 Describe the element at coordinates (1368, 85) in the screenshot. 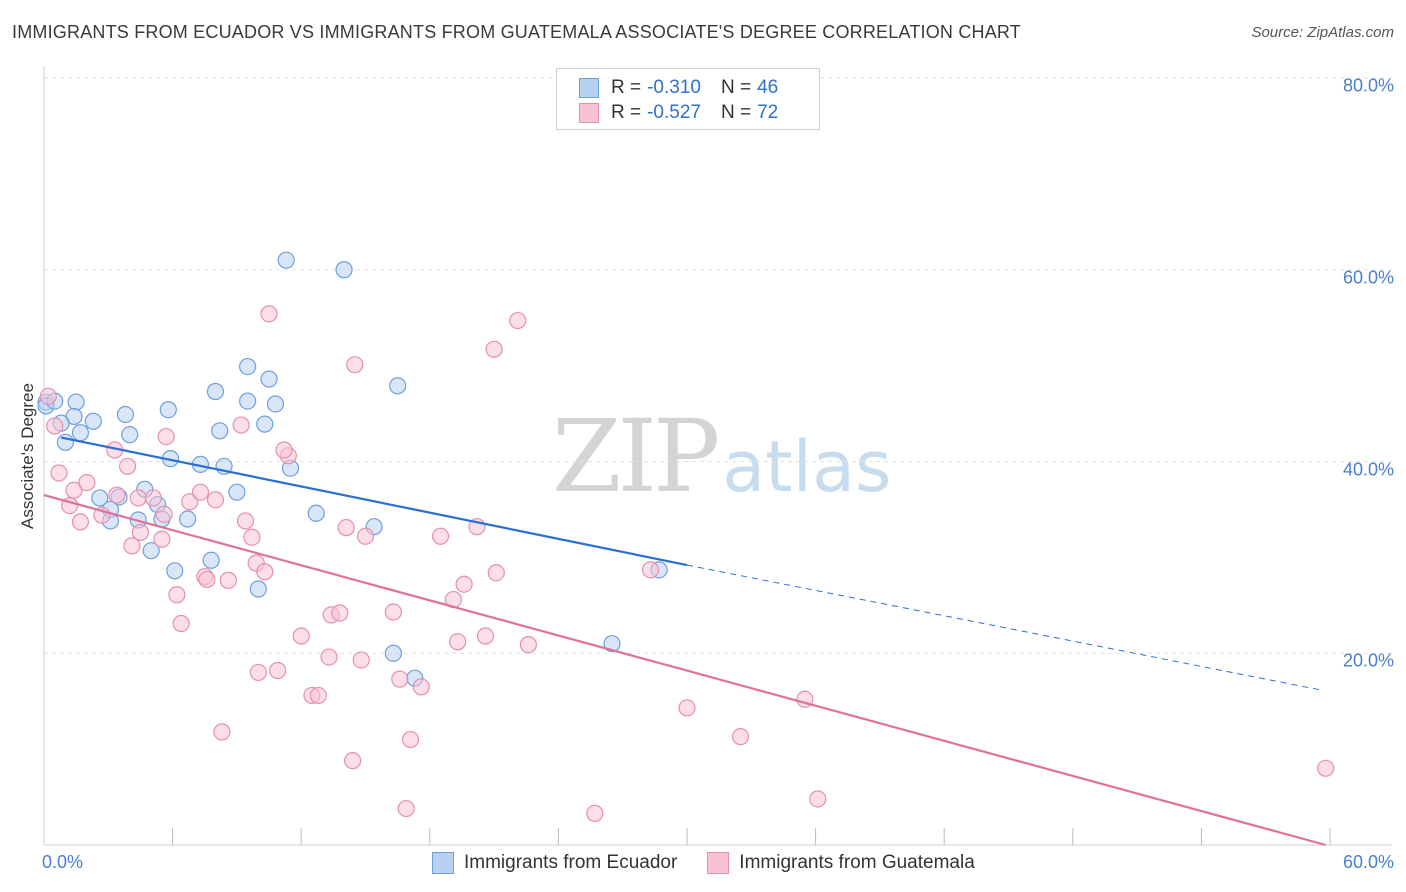

I see `y-tick-label: 80.0%` at that location.